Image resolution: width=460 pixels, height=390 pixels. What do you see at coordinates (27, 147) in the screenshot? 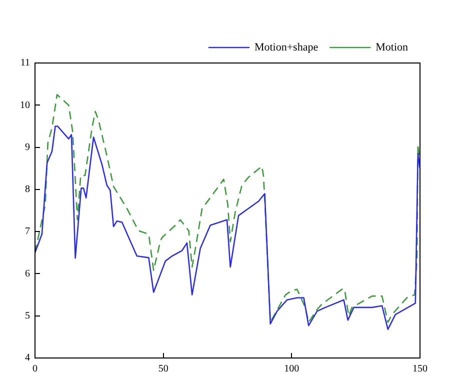
I see `y-tick-label: 9` at bounding box center [27, 147].